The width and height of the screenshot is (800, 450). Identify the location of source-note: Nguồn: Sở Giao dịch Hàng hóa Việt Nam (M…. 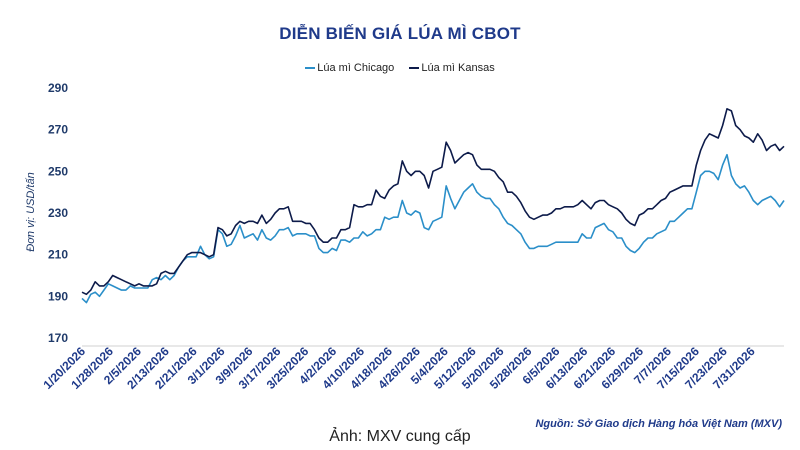
(658, 424).